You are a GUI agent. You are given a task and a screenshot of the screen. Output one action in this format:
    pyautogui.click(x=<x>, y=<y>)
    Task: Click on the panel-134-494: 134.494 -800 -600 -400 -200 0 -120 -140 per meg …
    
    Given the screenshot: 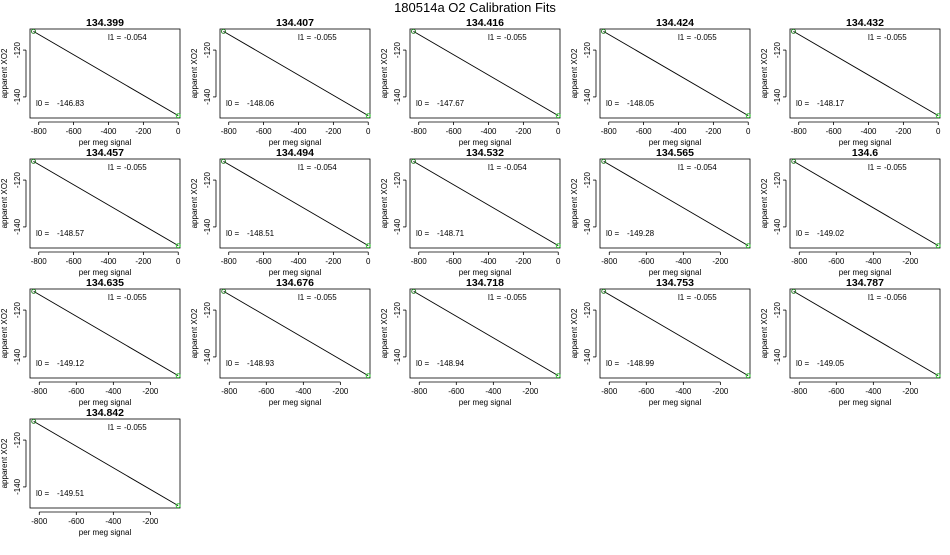 What is the action you would take?
    pyautogui.click(x=280, y=212)
    